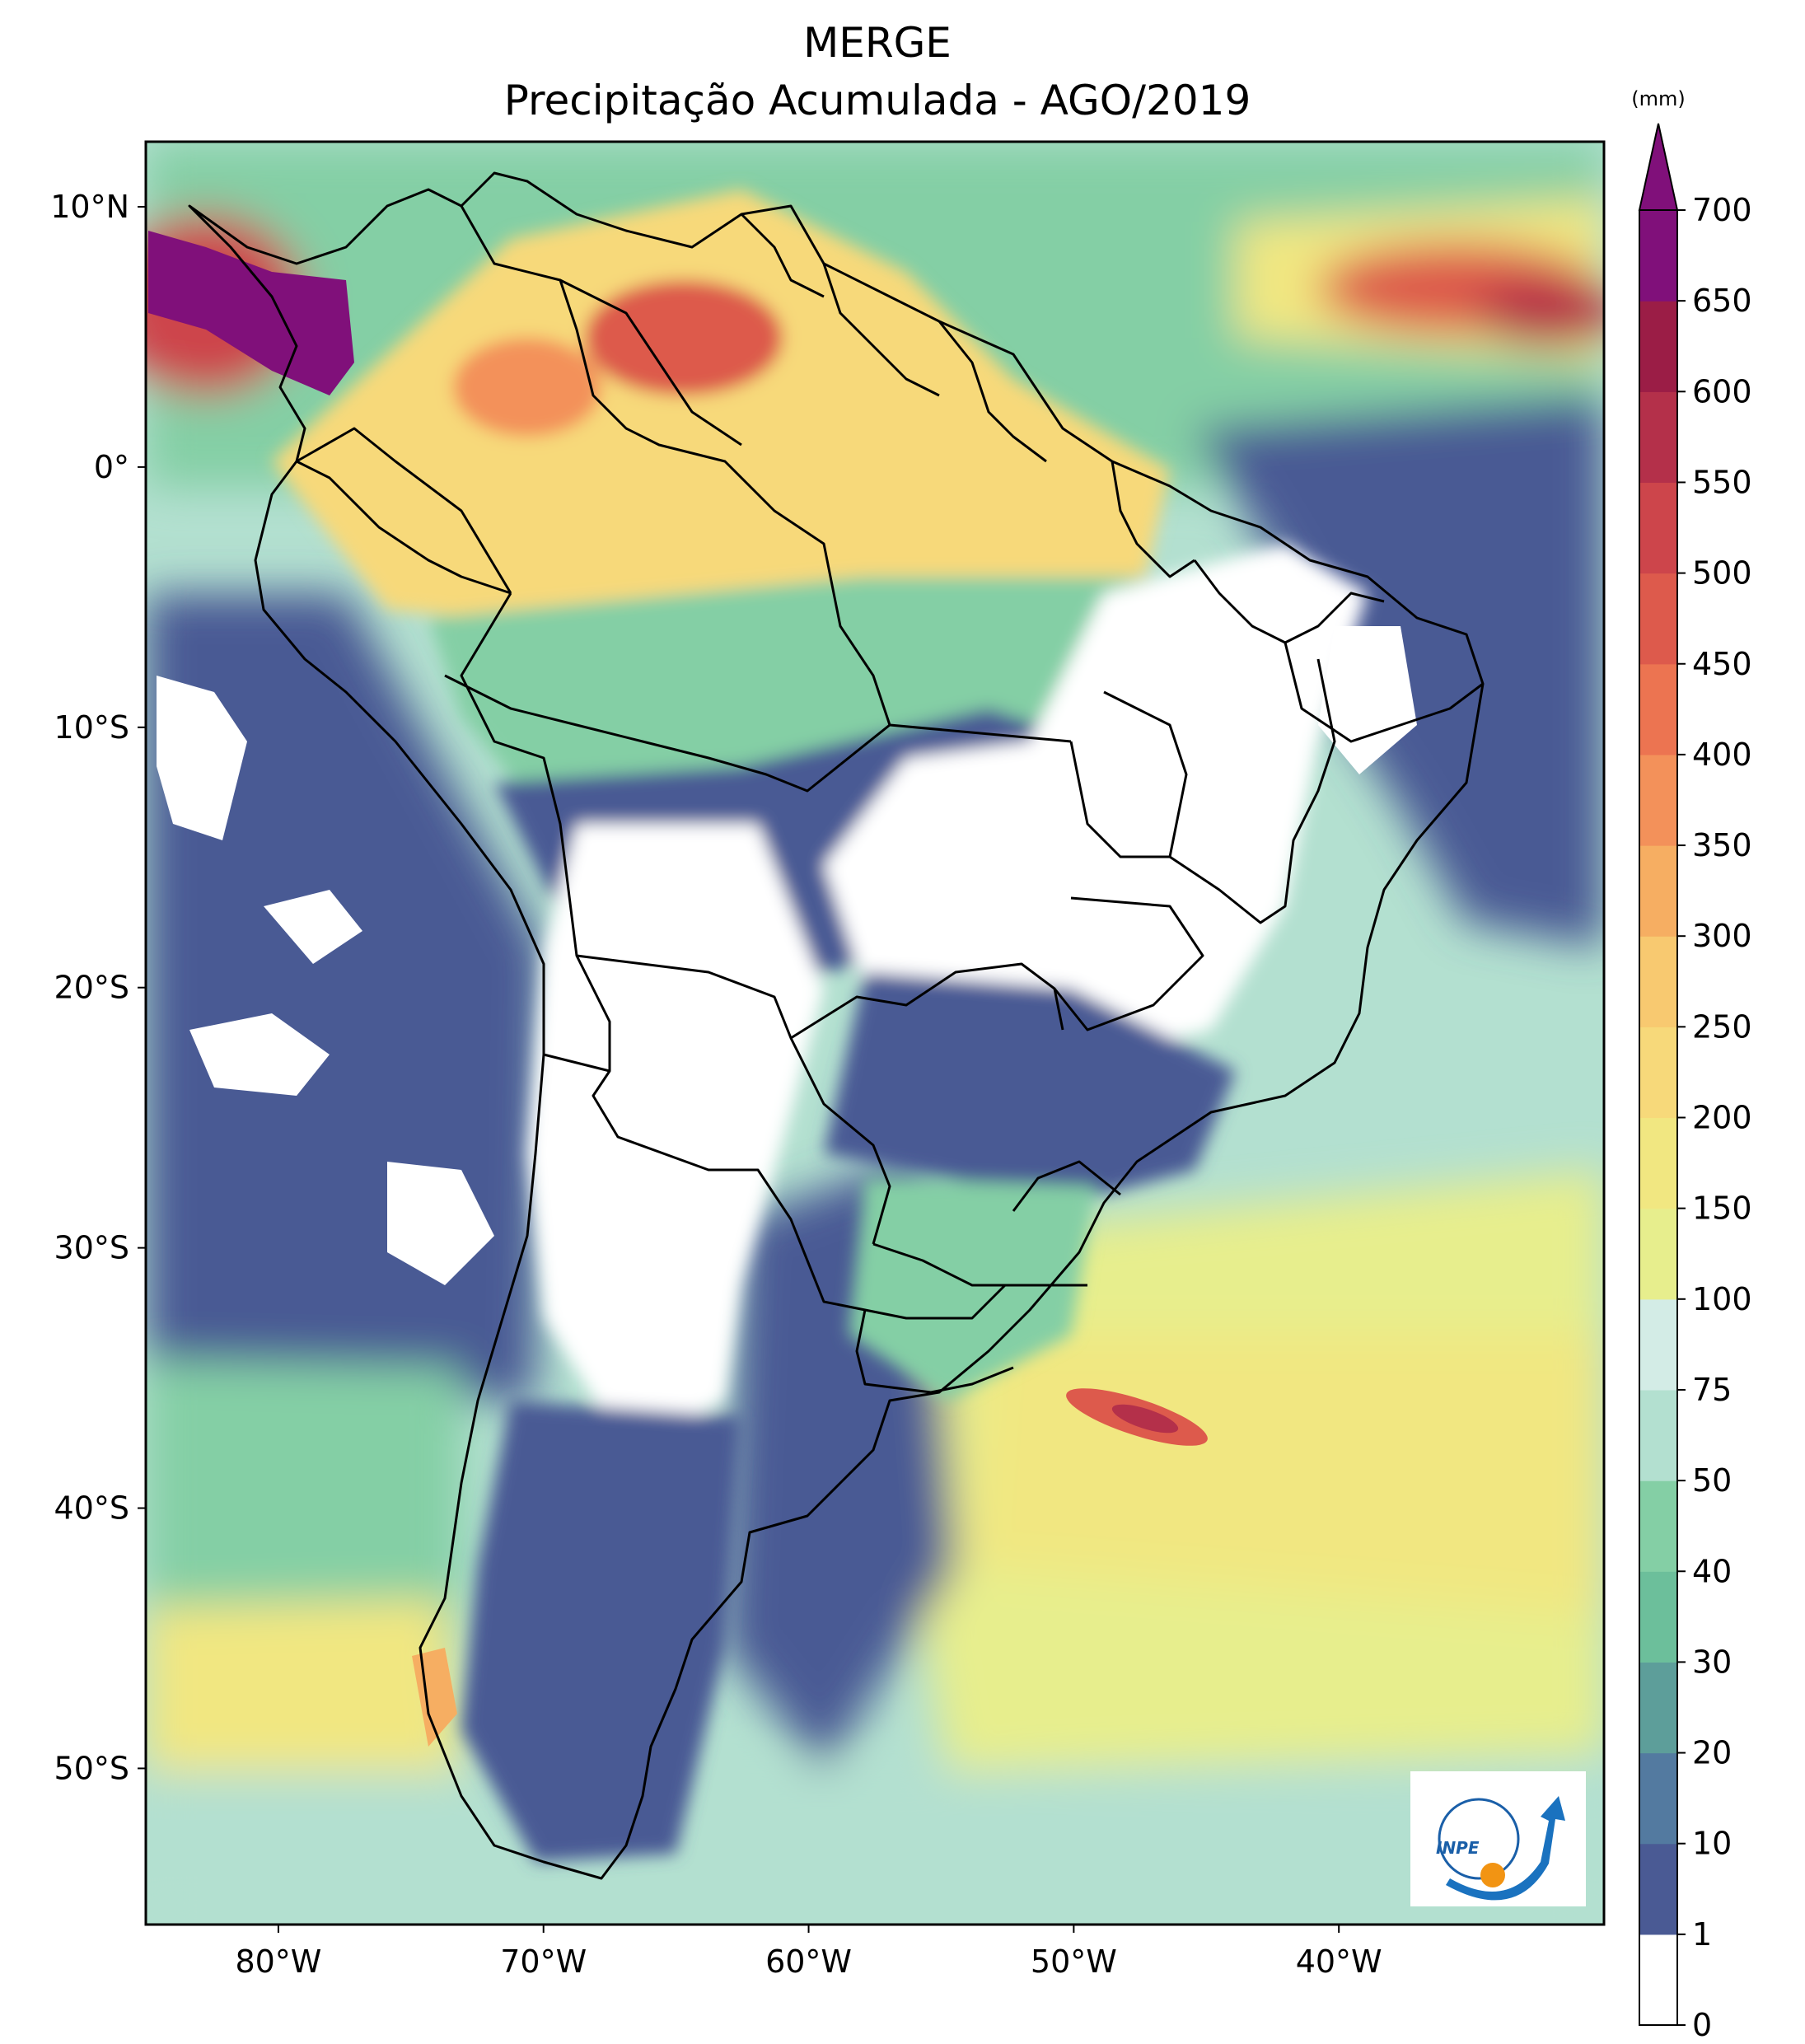  Describe the element at coordinates (1722, 1299) in the screenshot. I see `colorbar-tick-label: 100` at that location.